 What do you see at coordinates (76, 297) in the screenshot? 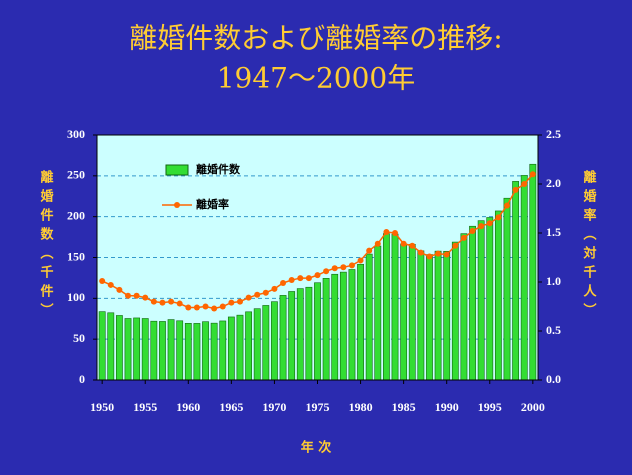
I see `y-tick-label: 100` at bounding box center [76, 297].